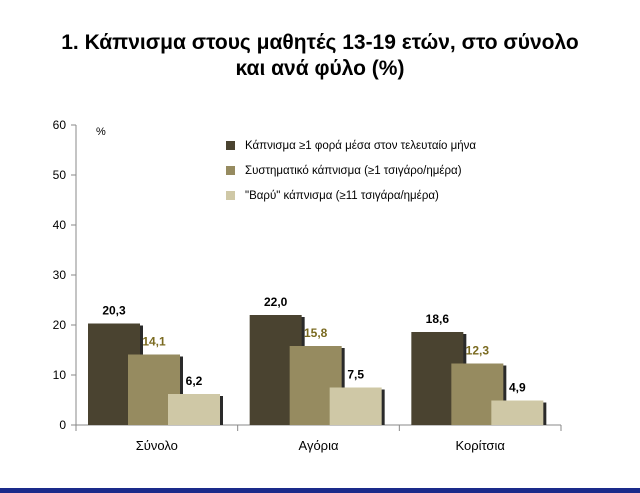 Image resolution: width=640 pixels, height=493 pixels. Describe the element at coordinates (320, 490) in the screenshot. I see `slide-bottom-bar` at that location.